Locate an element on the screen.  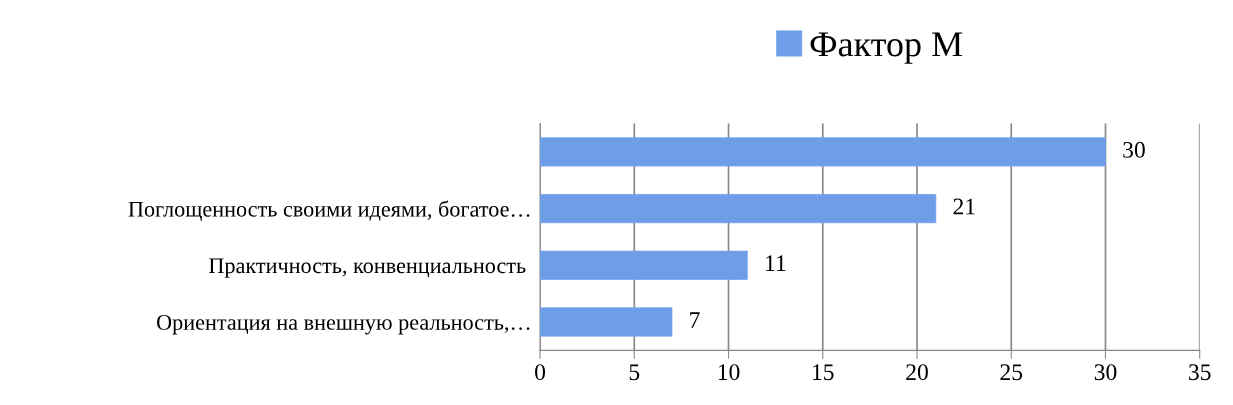
x-tick-label: 10 is located at coordinates (729, 372).